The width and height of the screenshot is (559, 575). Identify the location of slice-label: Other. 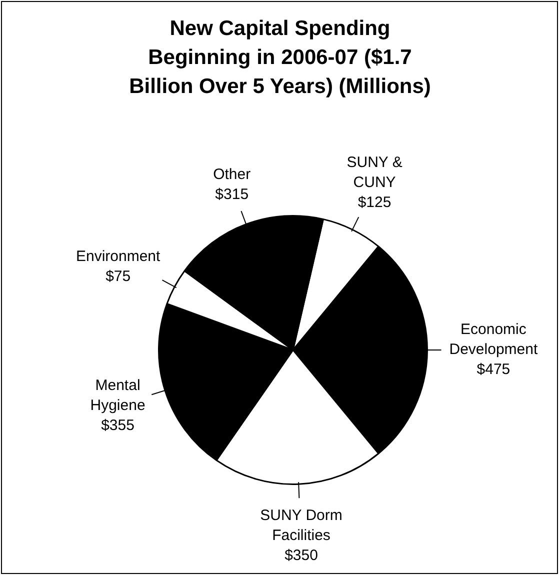
(232, 174).